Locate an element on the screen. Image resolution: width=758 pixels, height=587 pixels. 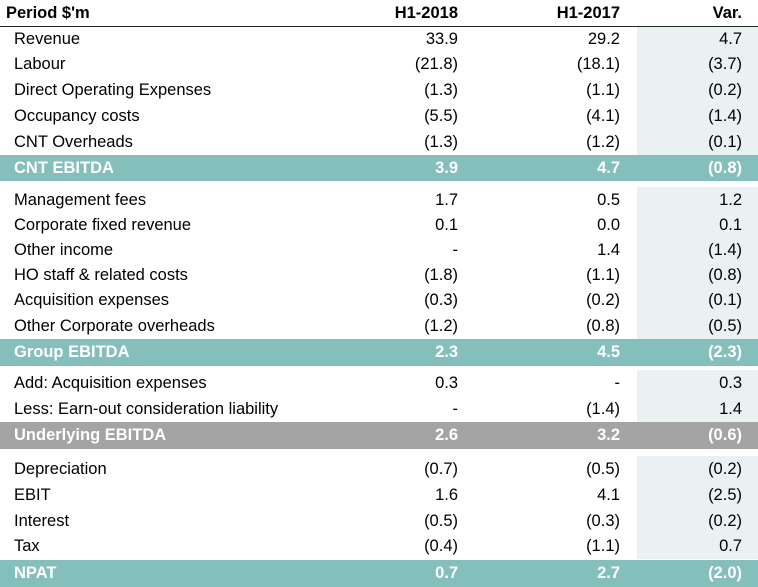
row-h1-2018: (1.2) is located at coordinates (441, 325).